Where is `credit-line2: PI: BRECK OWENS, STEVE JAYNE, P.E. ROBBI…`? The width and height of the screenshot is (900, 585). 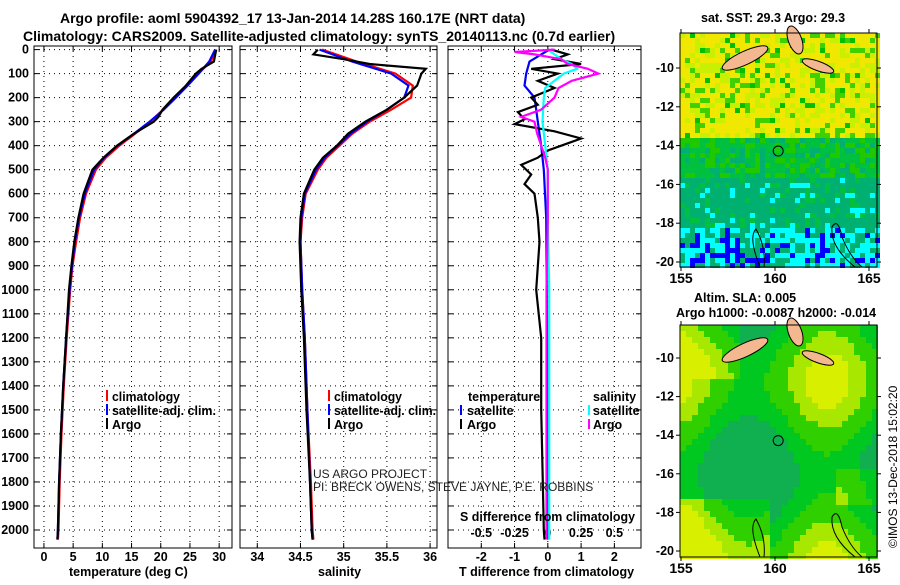 credit-line2: PI: BRECK OWENS, STEVE JAYNE, P.E. ROBBI… is located at coordinates (453, 487).